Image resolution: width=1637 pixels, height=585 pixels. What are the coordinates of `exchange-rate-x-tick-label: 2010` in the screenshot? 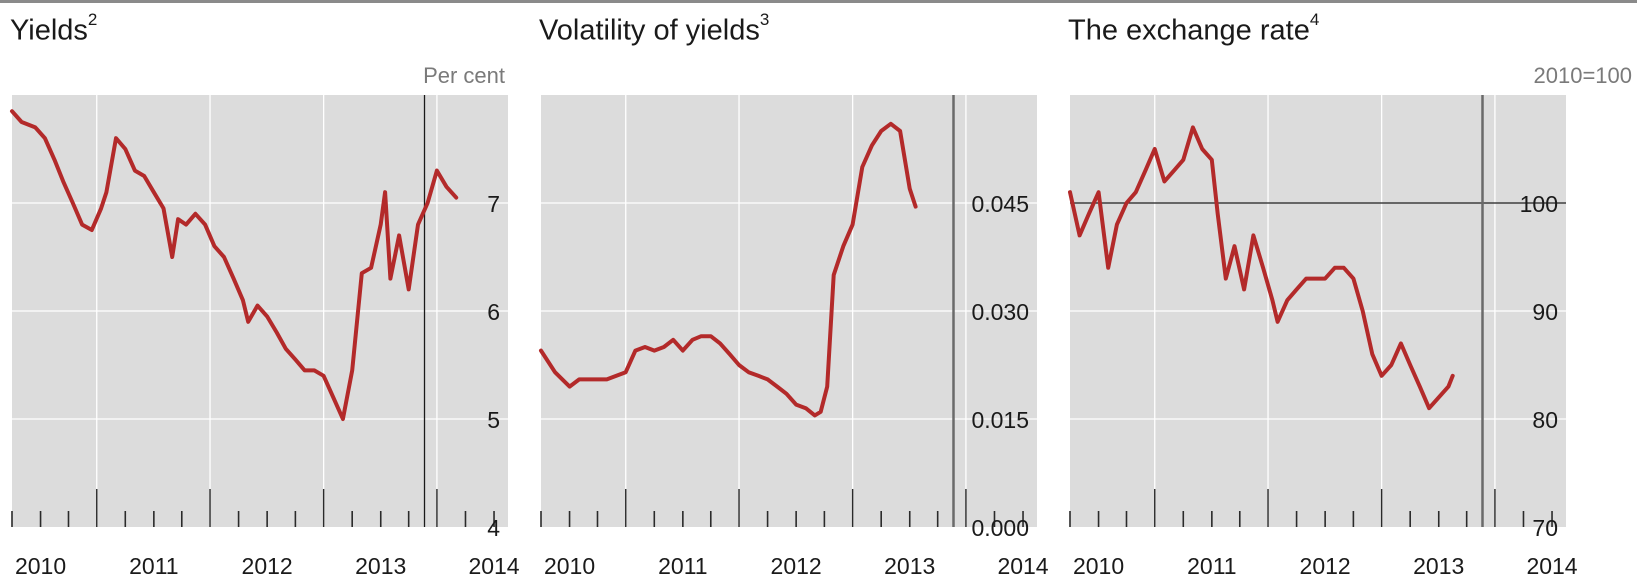 It's located at (1098, 566).